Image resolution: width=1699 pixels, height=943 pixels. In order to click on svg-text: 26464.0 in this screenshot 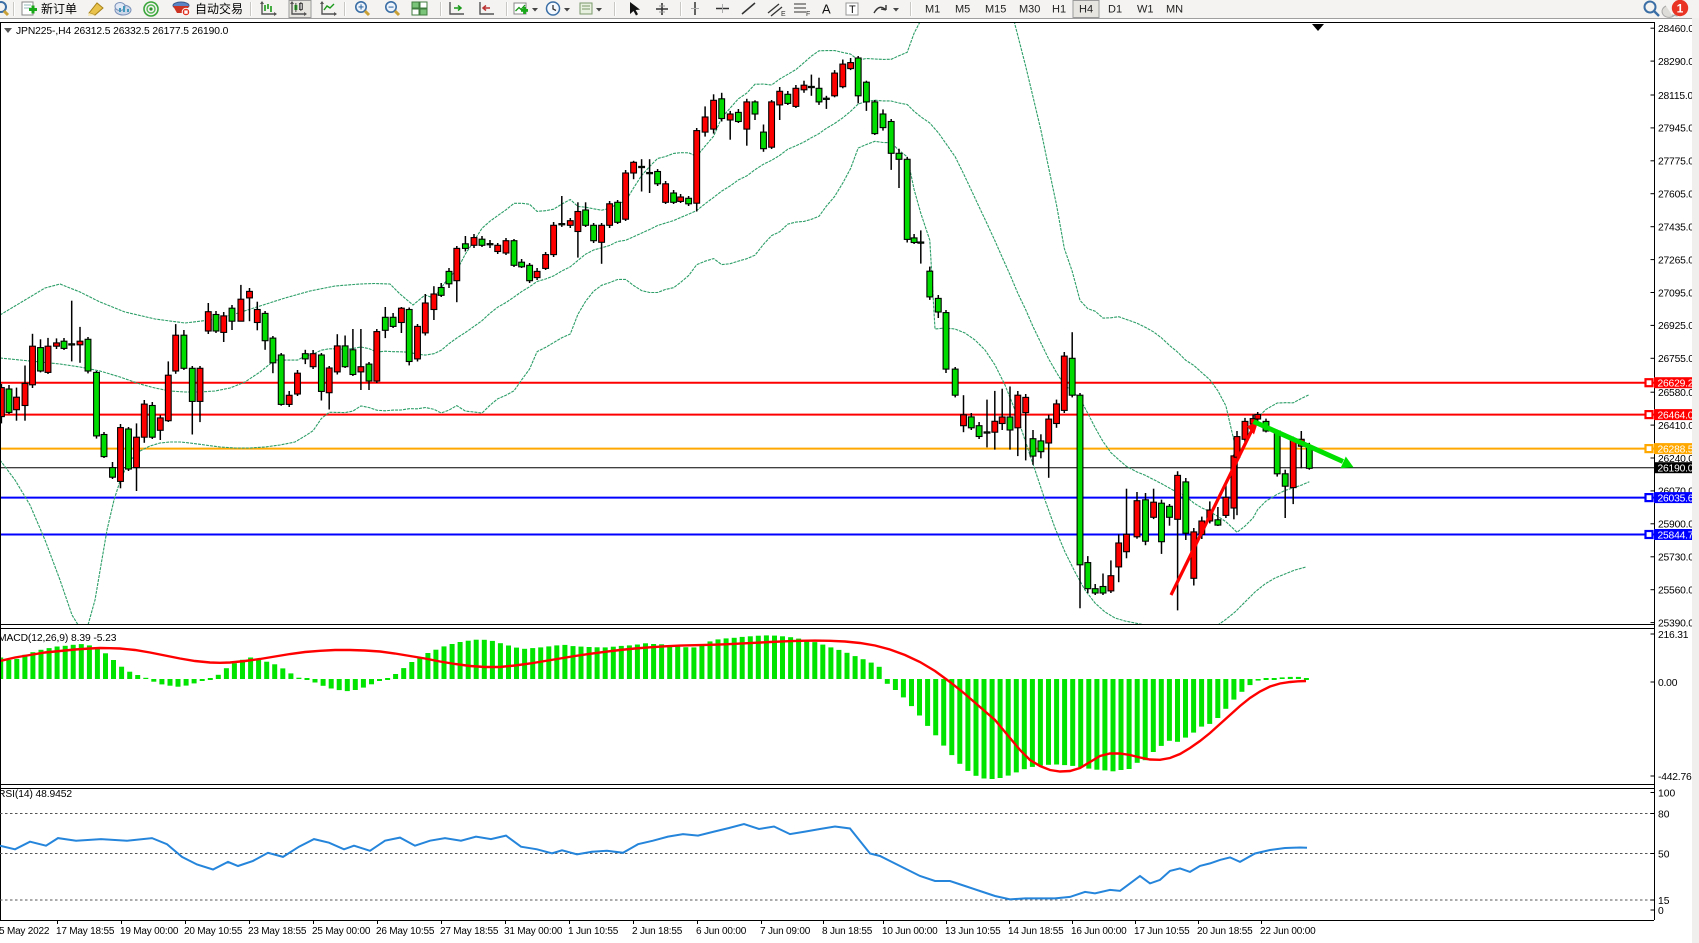, I will do `click(1676, 415)`.